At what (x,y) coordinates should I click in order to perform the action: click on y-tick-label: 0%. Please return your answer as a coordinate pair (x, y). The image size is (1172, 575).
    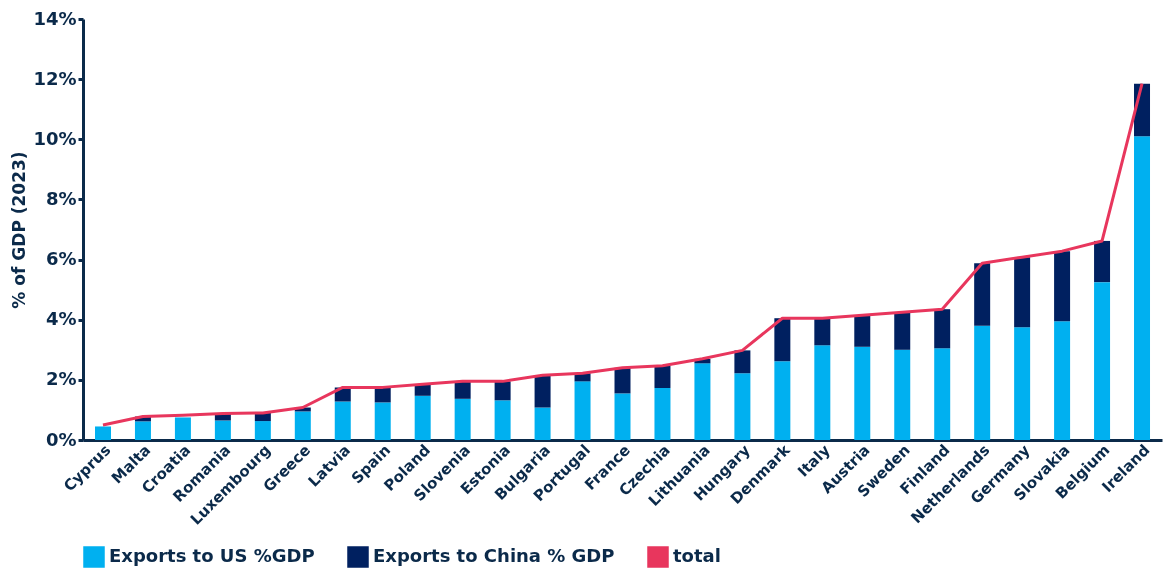
    Looking at the image, I should click on (61, 439).